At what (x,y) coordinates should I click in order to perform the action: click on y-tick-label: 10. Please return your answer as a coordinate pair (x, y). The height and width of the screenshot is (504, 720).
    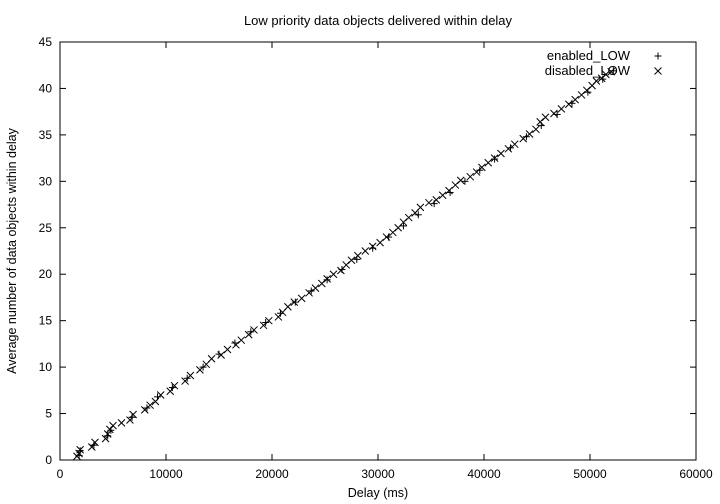
    Looking at the image, I should click on (46, 367).